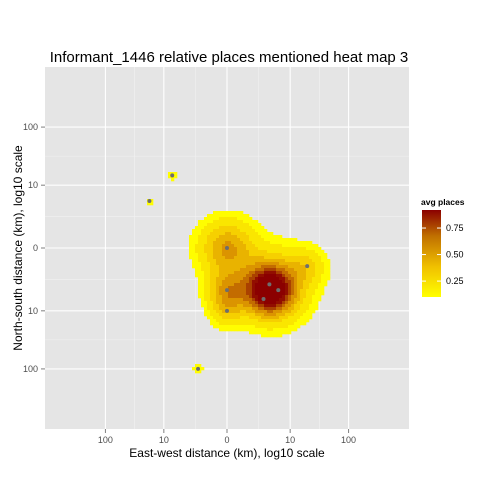 This screenshot has width=500, height=500. Describe the element at coordinates (227, 248) in the screenshot. I see `data-point` at that location.